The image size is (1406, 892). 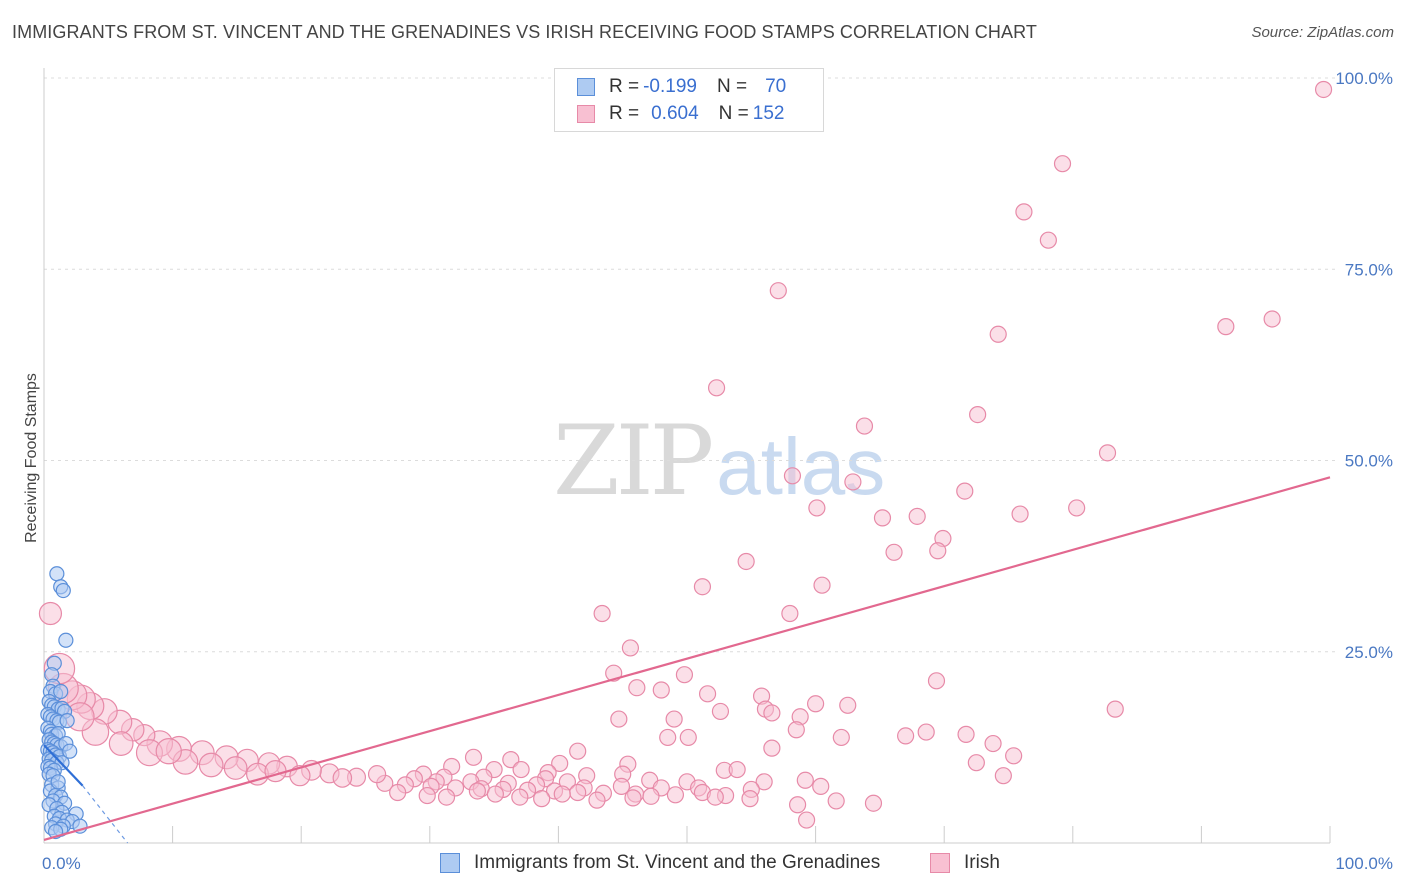 What do you see at coordinates (586, 114) in the screenshot?
I see `legend-swatch-pink` at bounding box center [586, 114].